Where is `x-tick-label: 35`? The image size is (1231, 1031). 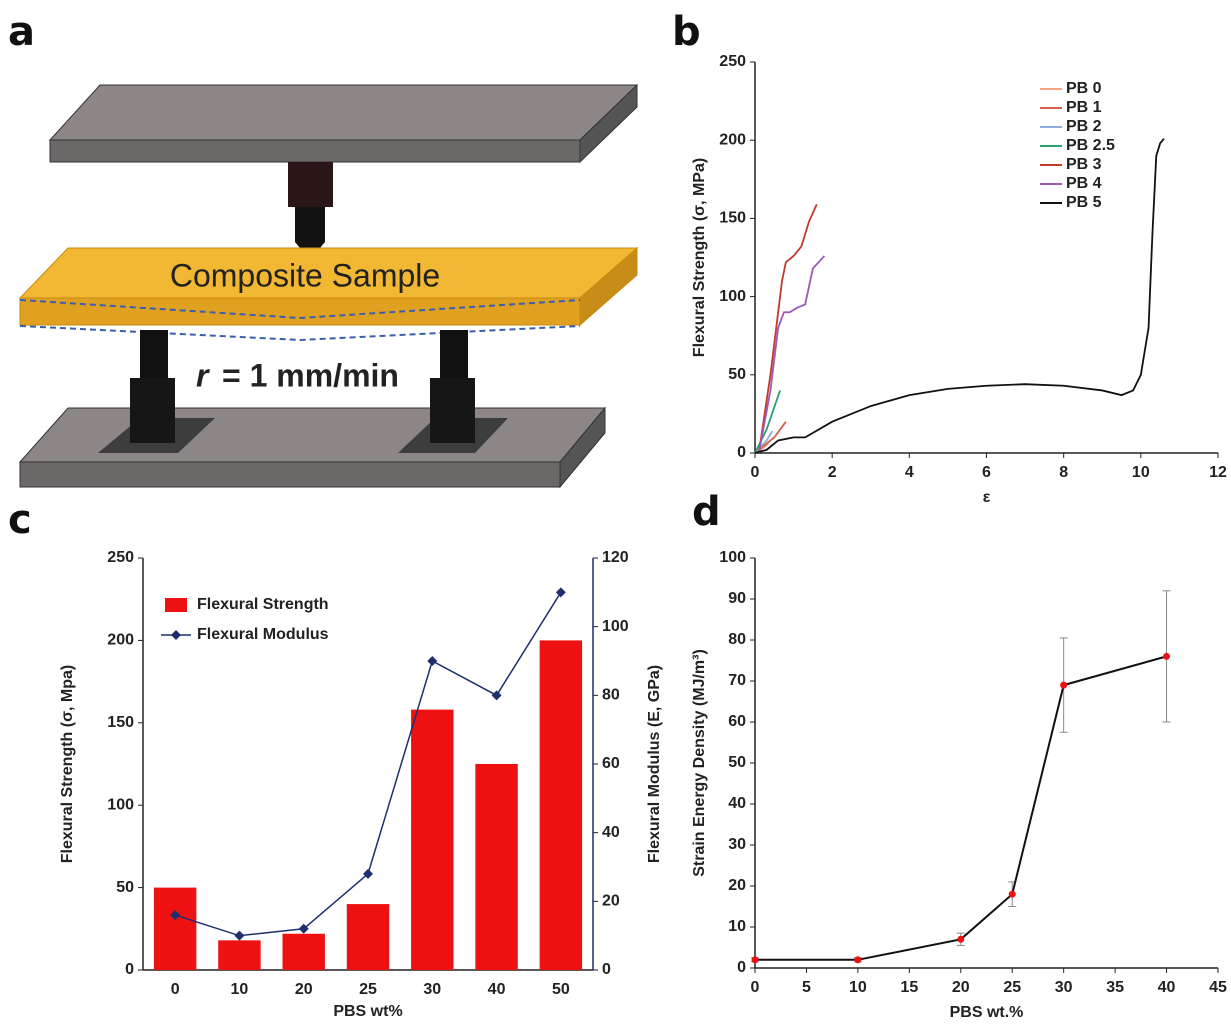 x-tick-label: 35 is located at coordinates (1115, 987).